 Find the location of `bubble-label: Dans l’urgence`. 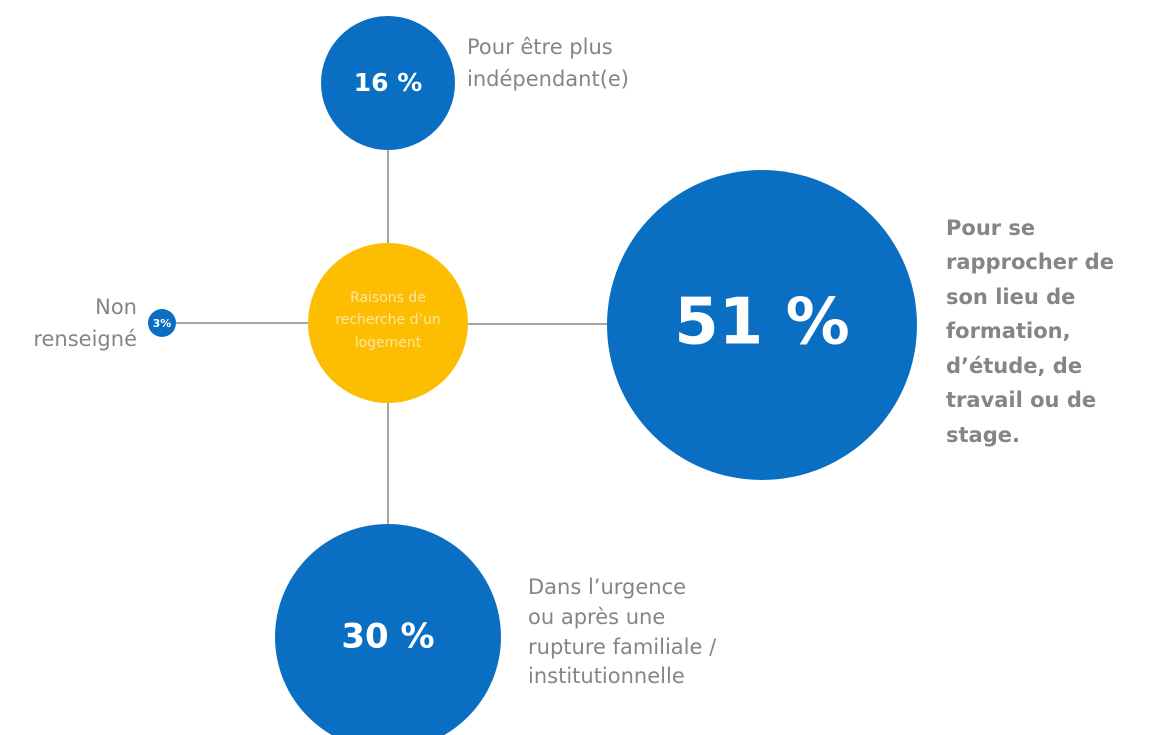

bubble-label: Dans l’urgence is located at coordinates (607, 587).